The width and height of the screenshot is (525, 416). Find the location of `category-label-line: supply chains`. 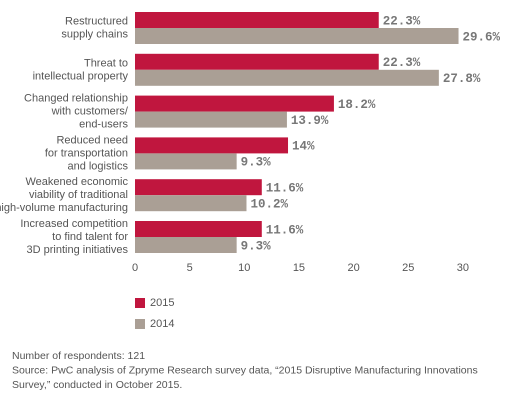

category-label-line: supply chains is located at coordinates (94, 34).